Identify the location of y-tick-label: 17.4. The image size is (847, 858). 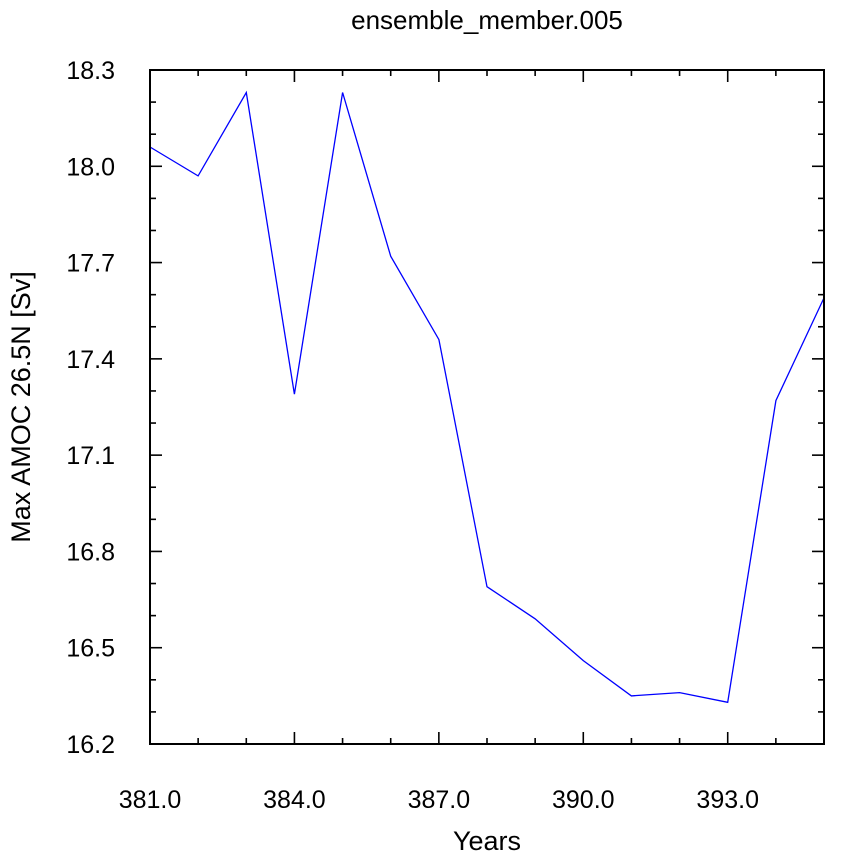
(90, 360).